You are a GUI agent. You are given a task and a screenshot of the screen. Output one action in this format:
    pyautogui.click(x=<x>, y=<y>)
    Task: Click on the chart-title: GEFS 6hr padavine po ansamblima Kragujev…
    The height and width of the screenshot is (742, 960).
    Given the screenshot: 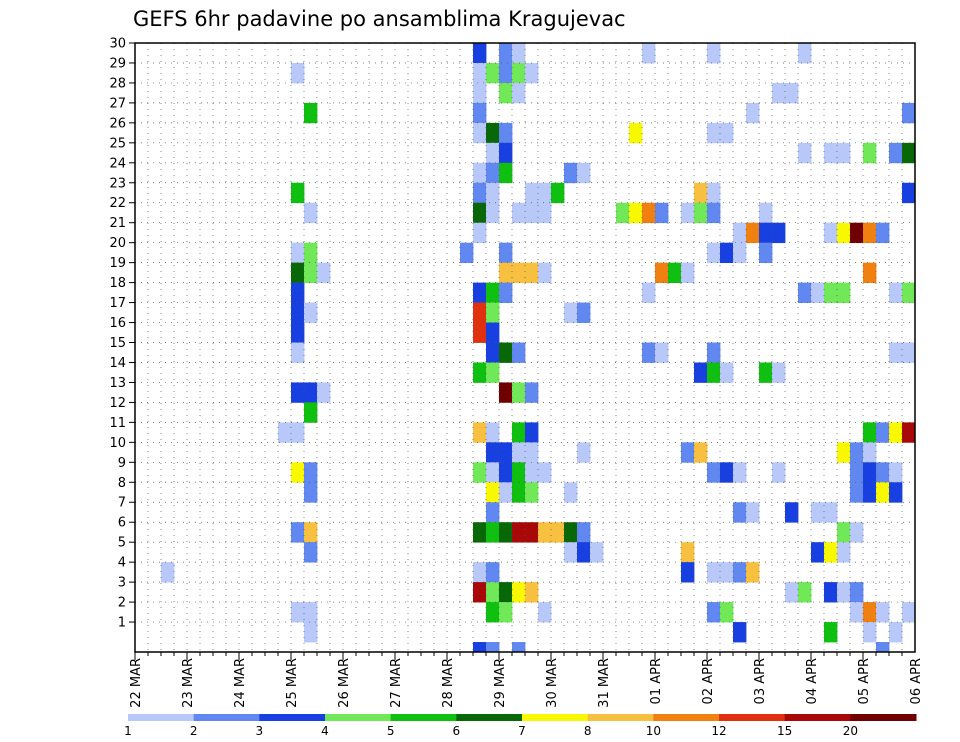 What is the action you would take?
    pyautogui.click(x=379, y=19)
    